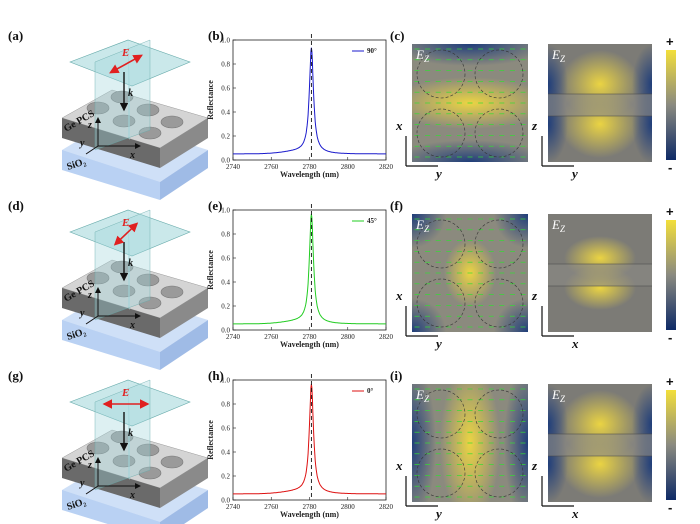  What do you see at coordinates (470, 103) in the screenshot?
I see `field-map-xy-content` at bounding box center [470, 103].